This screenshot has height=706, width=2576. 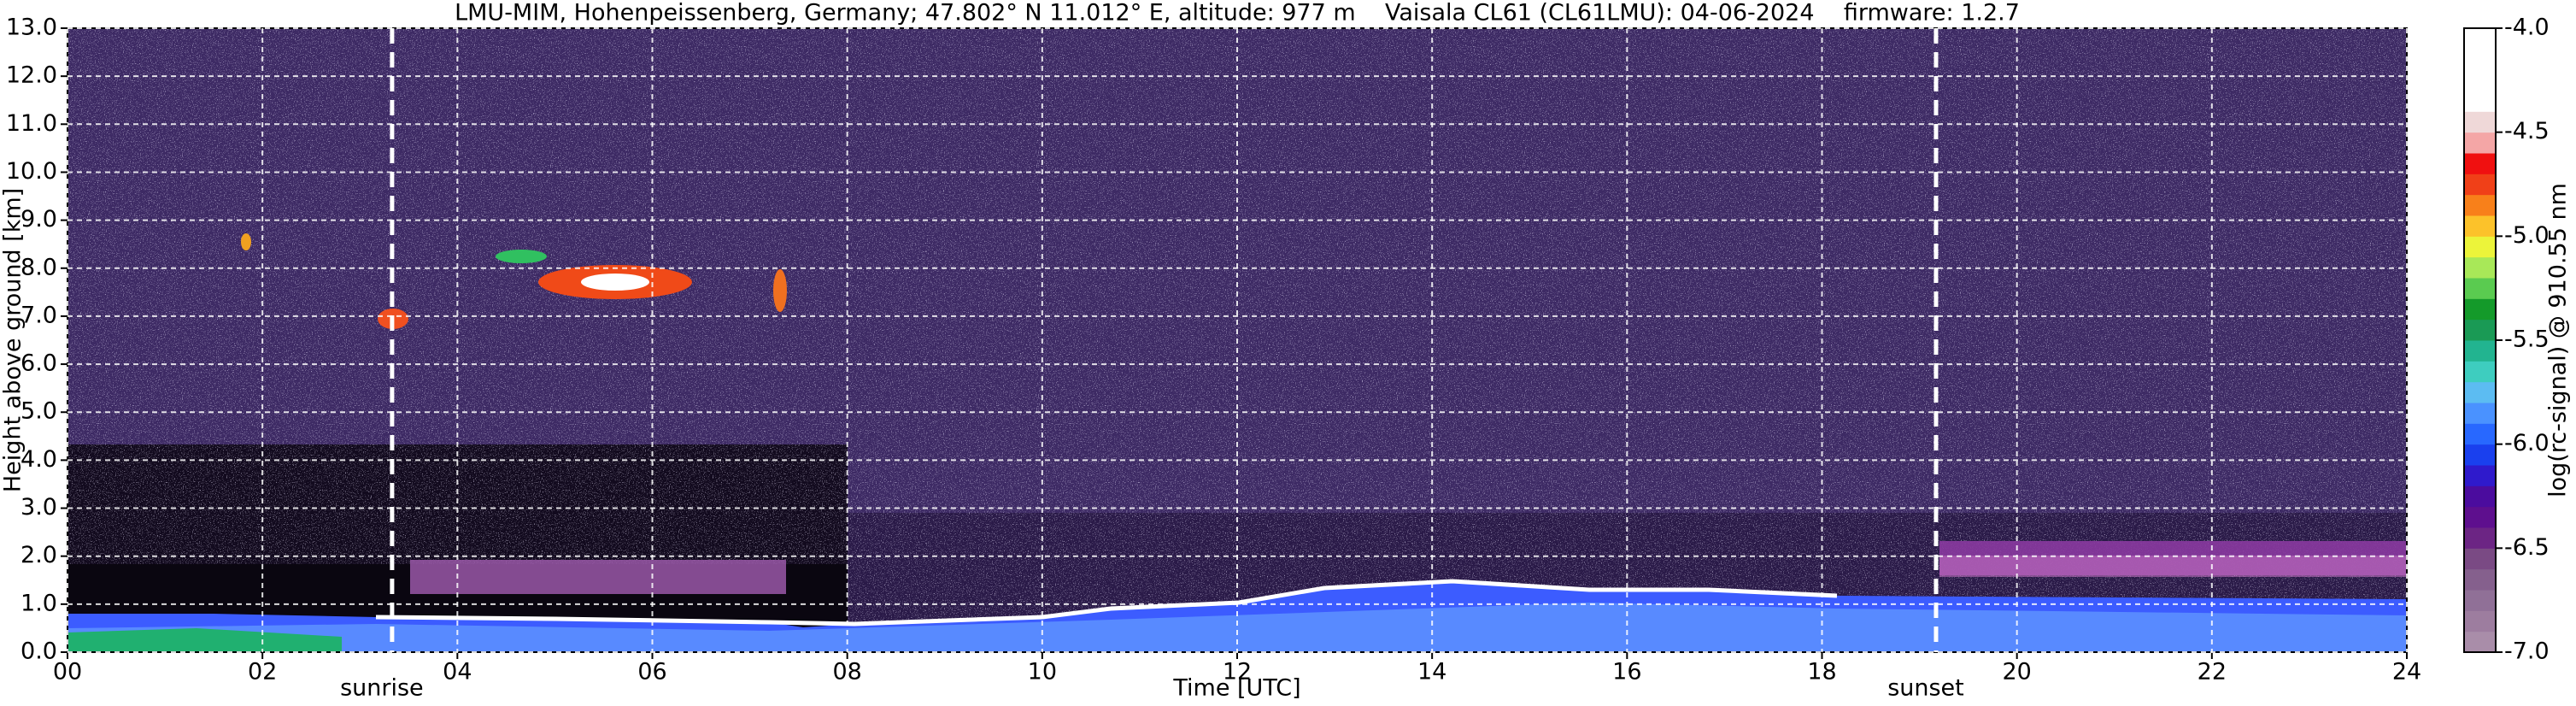 What do you see at coordinates (39, 555) in the screenshot?
I see `y-tick-label: 2.0` at bounding box center [39, 555].